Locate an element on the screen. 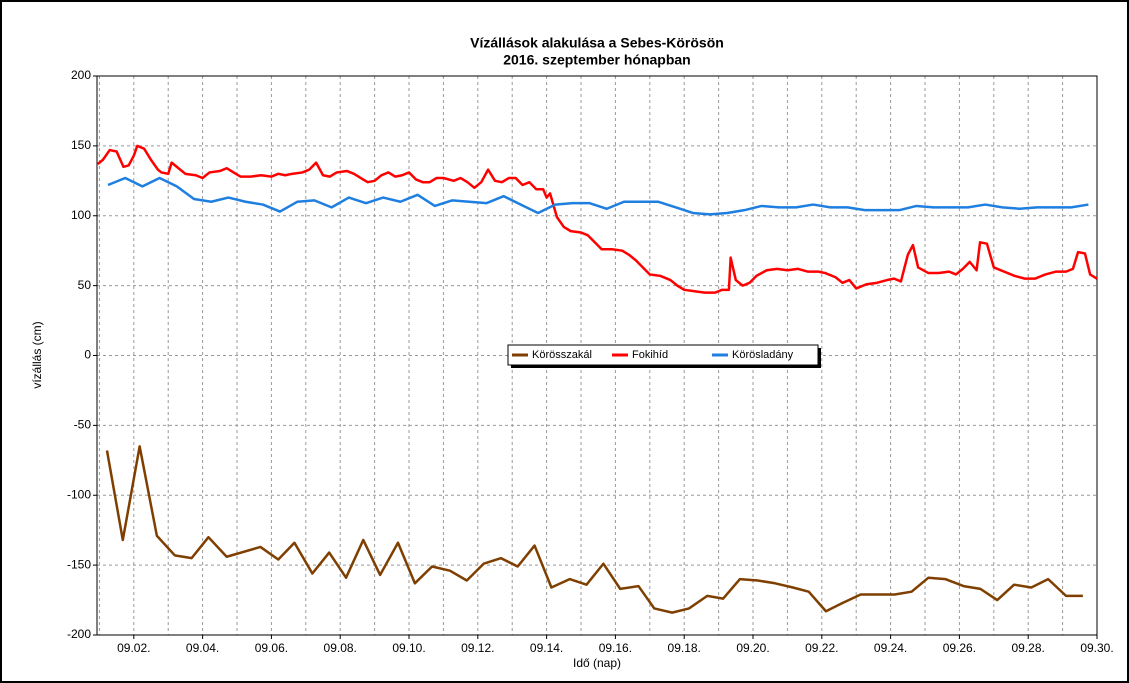  y-tick-label: -50 is located at coordinates (83, 425).